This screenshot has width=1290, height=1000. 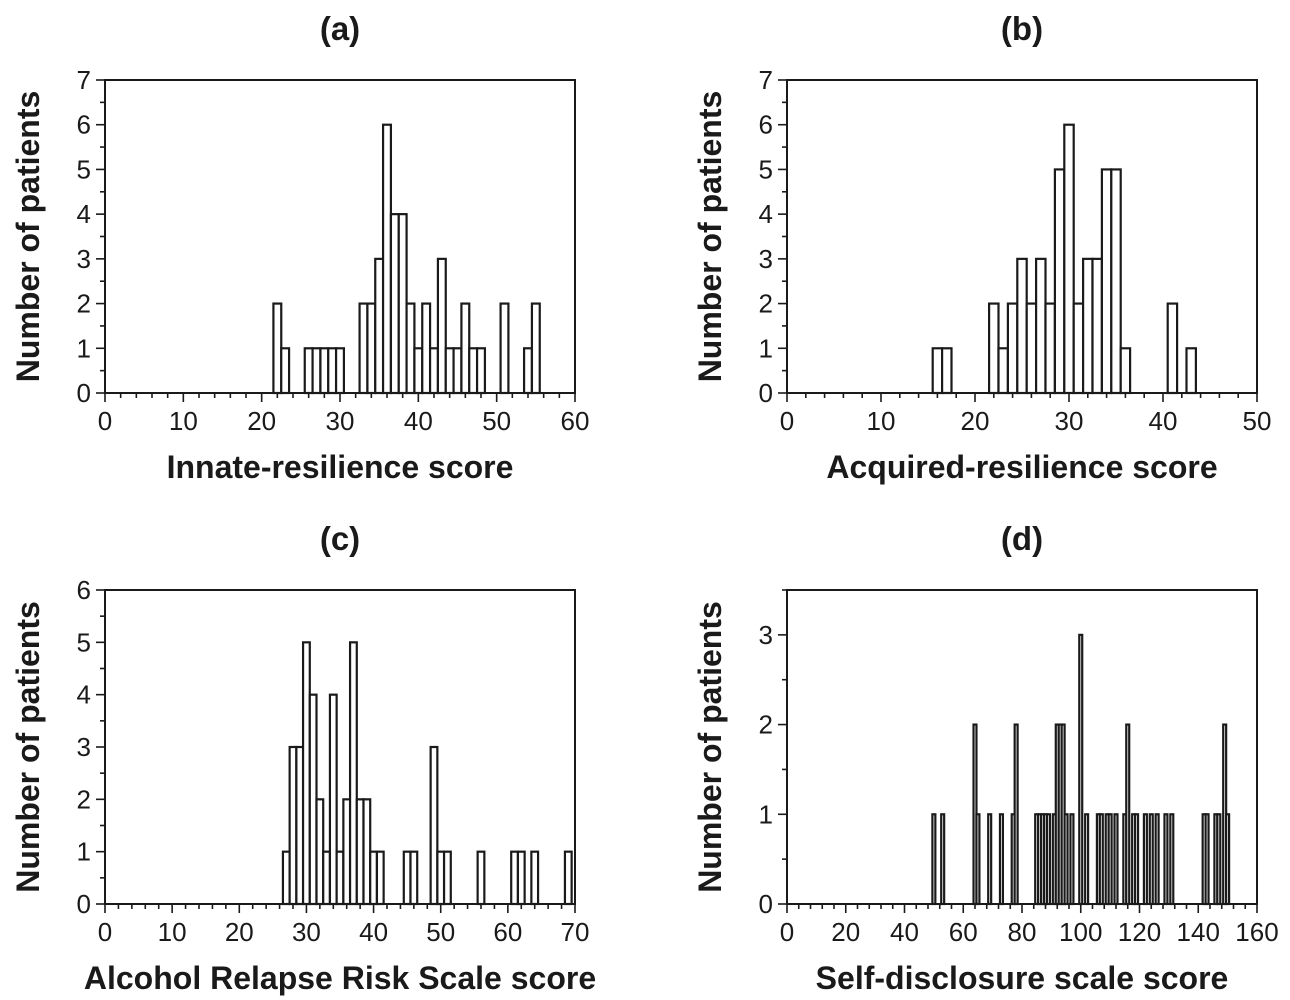 What do you see at coordinates (340, 538) in the screenshot?
I see `panel-title: (c)` at bounding box center [340, 538].